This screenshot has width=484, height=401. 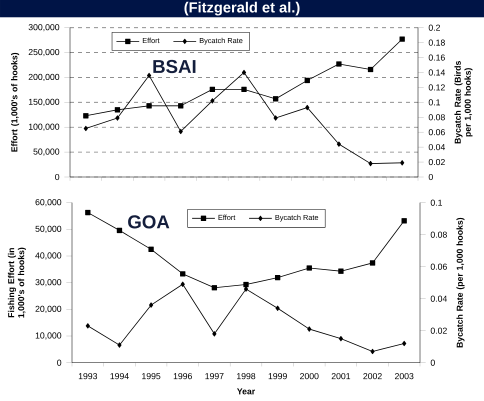 What do you see at coordinates (151, 376) in the screenshot?
I see `x-tick-label: 1995` at bounding box center [151, 376].